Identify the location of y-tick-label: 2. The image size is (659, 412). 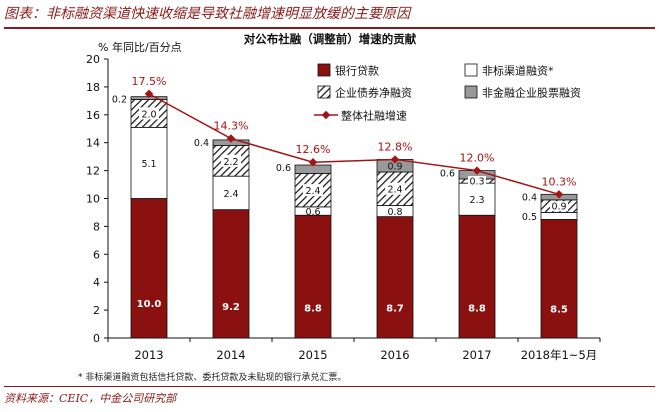
(96, 310).